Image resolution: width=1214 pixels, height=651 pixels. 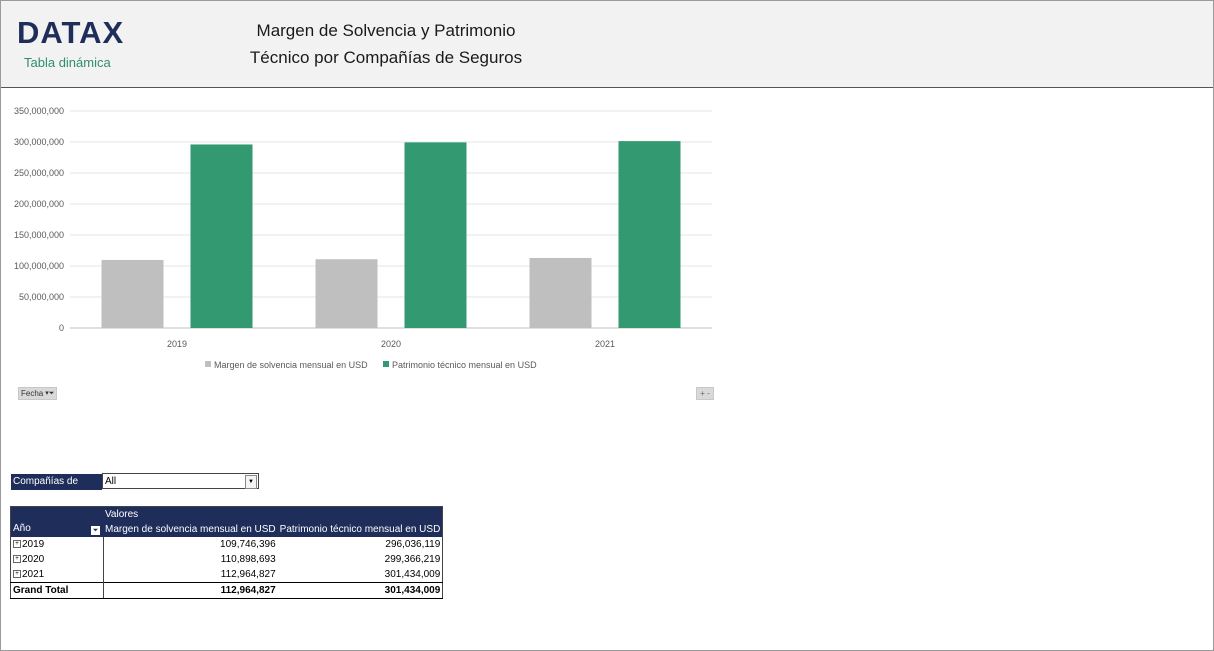 What do you see at coordinates (190, 559) in the screenshot?
I see `margen-cell: 110,898,693` at bounding box center [190, 559].